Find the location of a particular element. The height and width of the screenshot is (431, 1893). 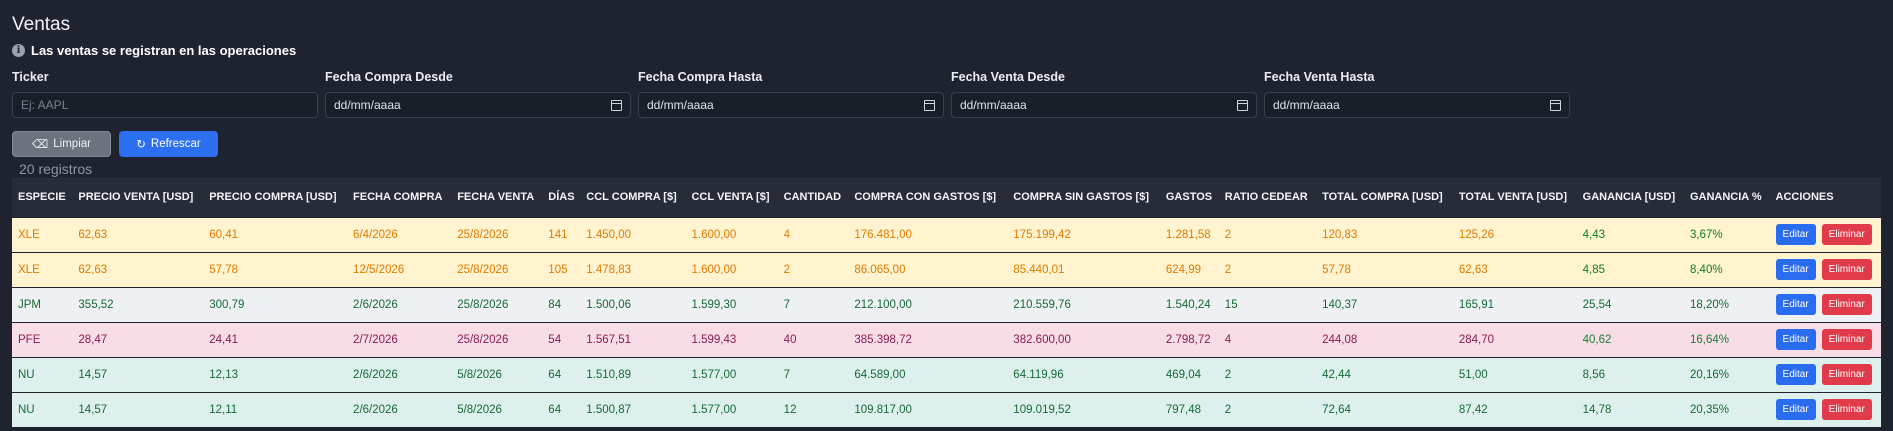

filter-fecha-compra-desde: Fecha Compra Desde dd/mm/aaaa is located at coordinates (478, 94).